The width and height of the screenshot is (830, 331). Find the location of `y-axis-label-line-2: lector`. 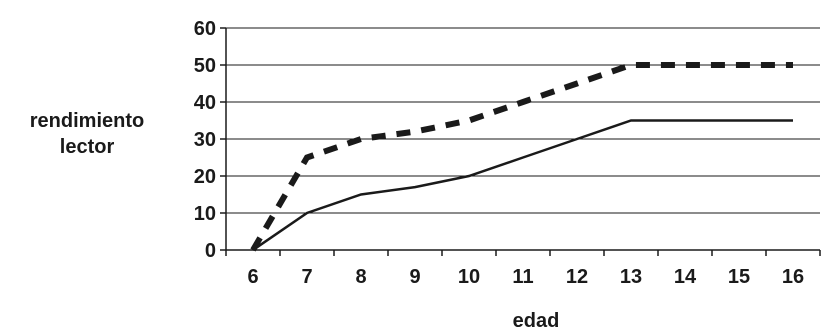

y-axis-label-line-2: lector is located at coordinates (87, 147).